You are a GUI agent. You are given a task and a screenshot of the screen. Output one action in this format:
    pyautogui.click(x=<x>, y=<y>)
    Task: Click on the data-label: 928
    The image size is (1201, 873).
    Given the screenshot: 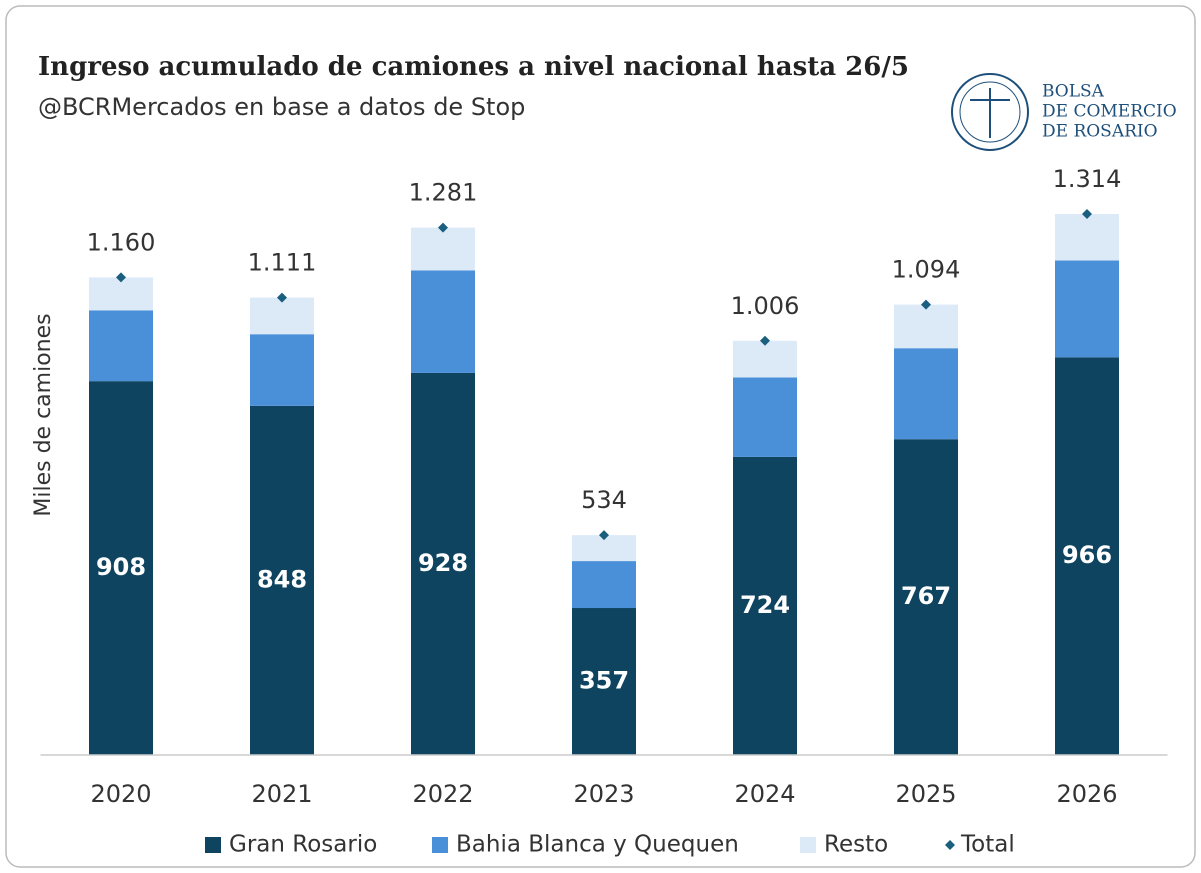 What is the action you would take?
    pyautogui.click(x=443, y=563)
    